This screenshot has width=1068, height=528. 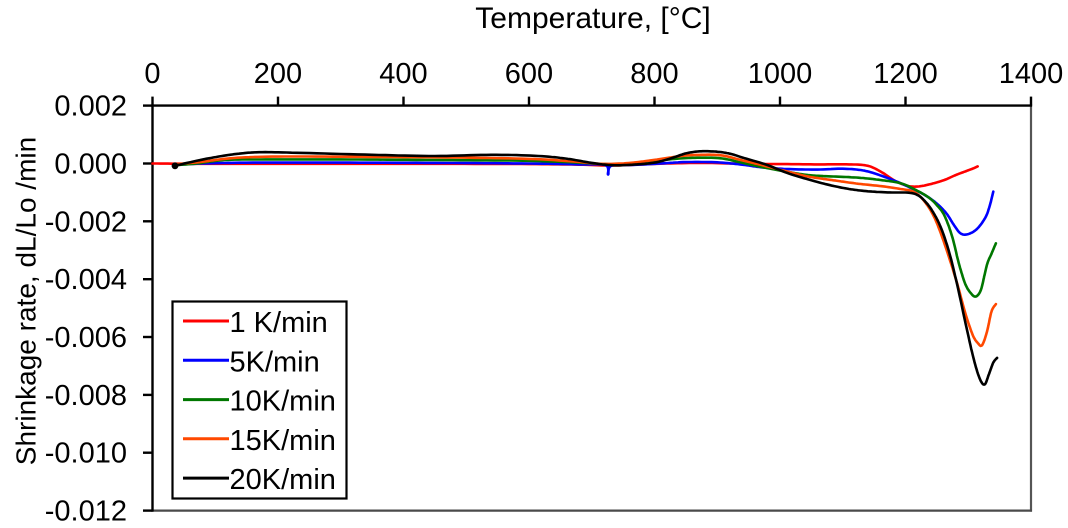 What do you see at coordinates (283, 480) in the screenshot?
I see `svg-text: 20K/min` at bounding box center [283, 480].